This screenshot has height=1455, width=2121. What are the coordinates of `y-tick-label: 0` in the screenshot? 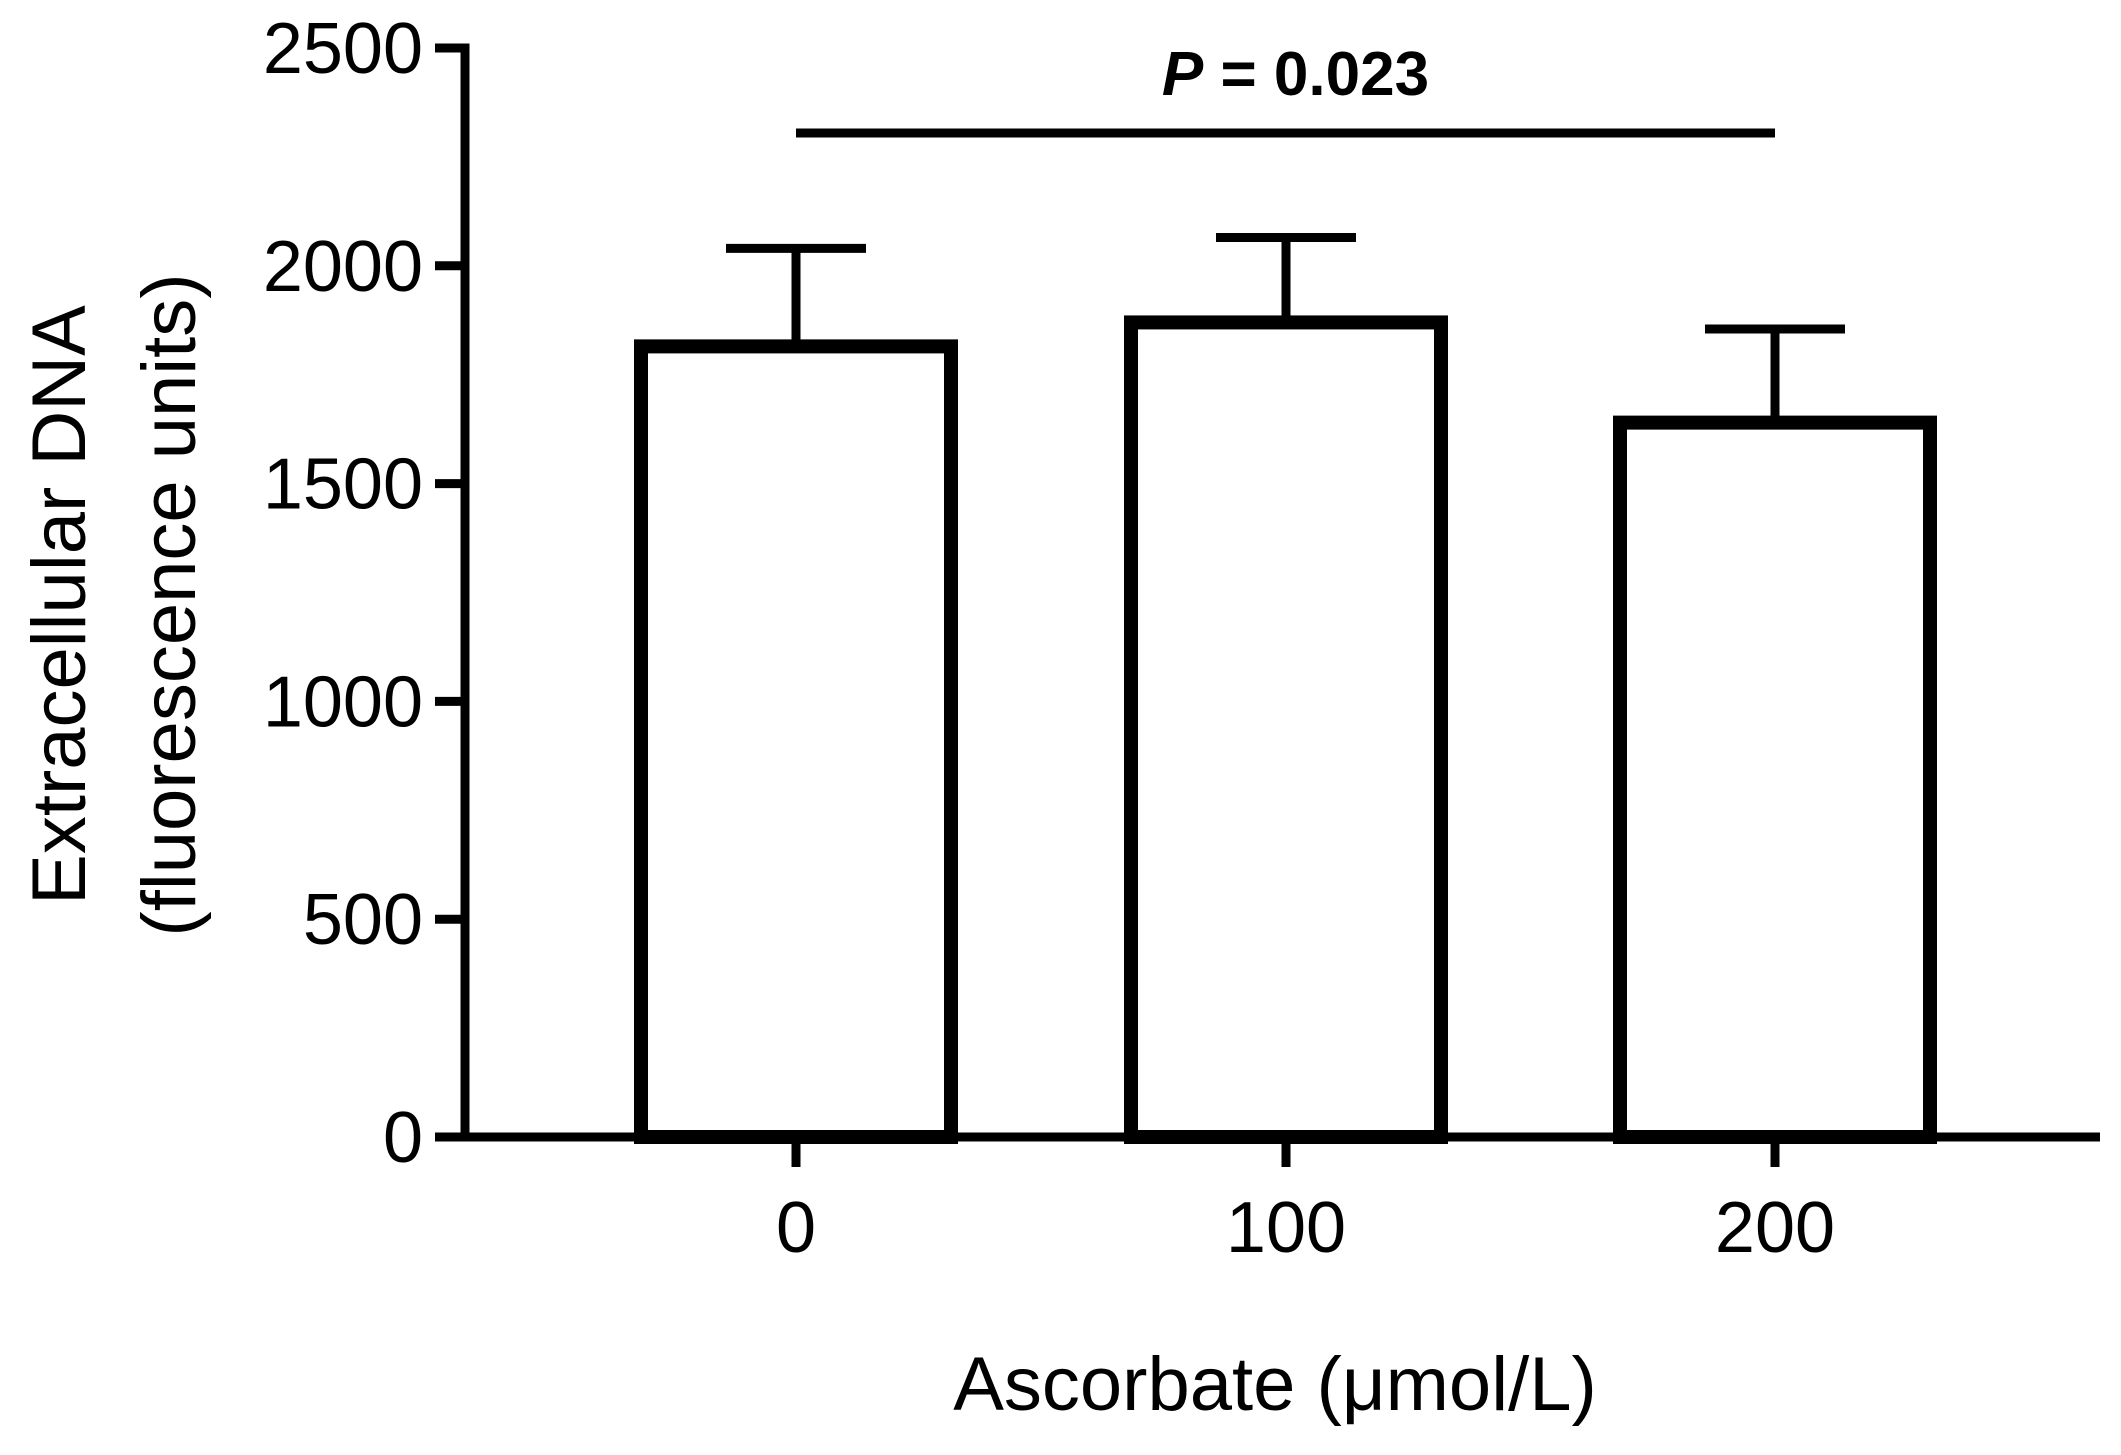 It's located at (403, 1138).